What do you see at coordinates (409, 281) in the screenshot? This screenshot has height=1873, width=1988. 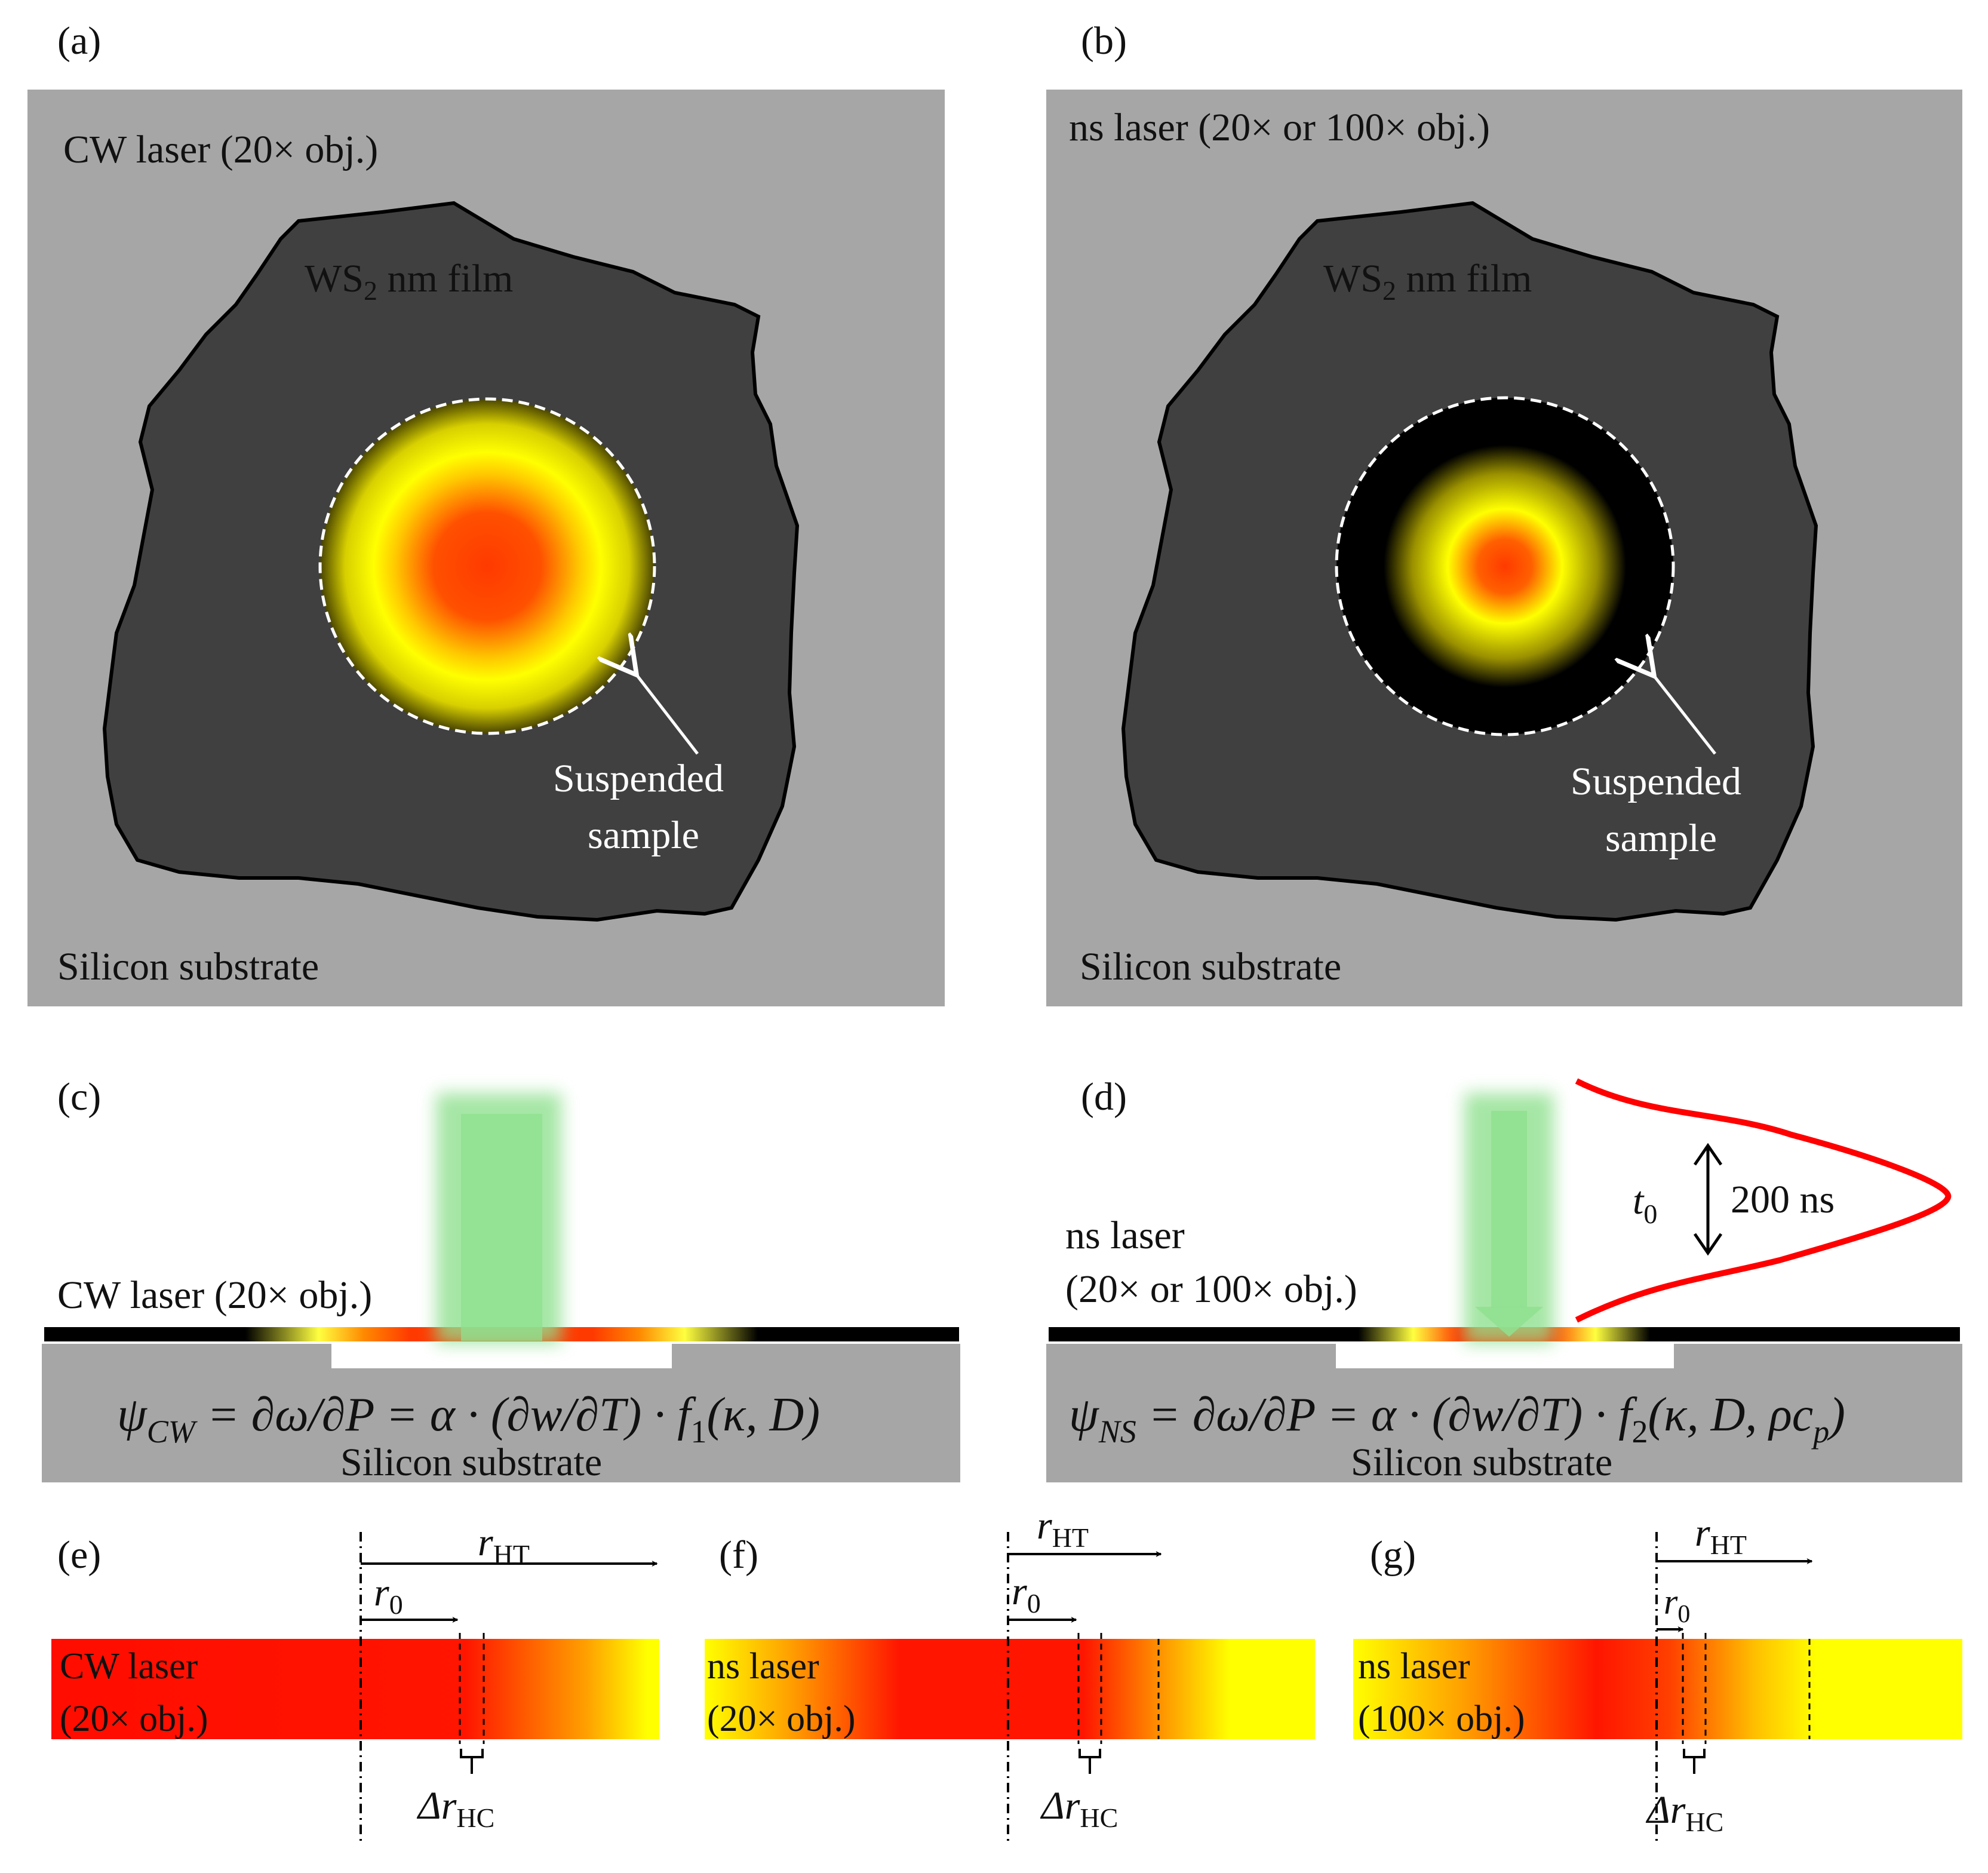 I see `film-label-a: WS2 nm film` at bounding box center [409, 281].